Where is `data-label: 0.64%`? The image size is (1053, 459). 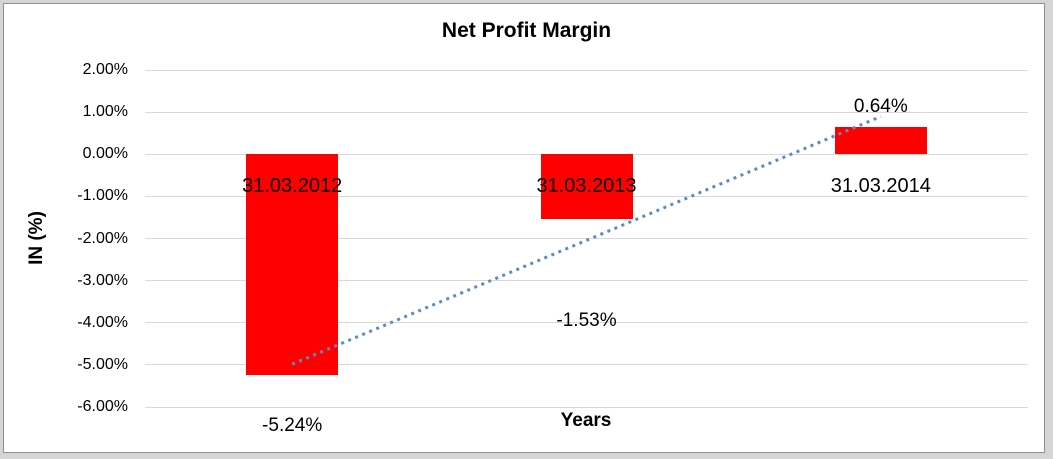 data-label: 0.64% is located at coordinates (880, 107).